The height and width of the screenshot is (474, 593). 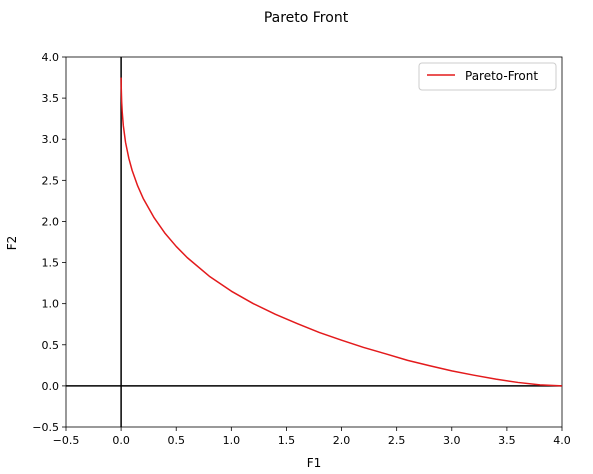 I want to click on y-tick-label: 1.5, so click(x=51, y=263).